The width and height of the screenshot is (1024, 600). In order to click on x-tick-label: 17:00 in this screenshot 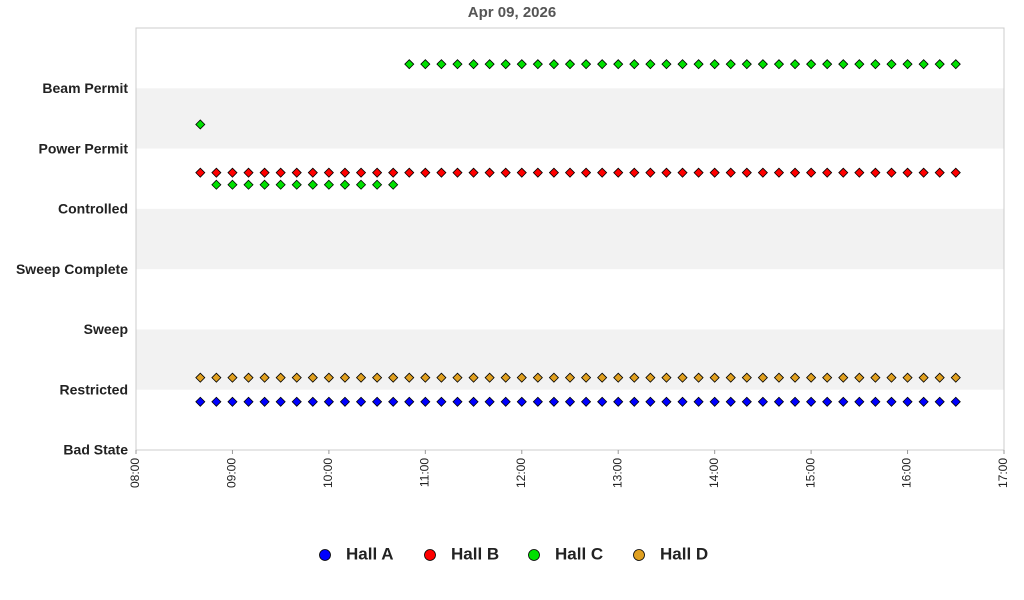, I will do `click(1003, 473)`.